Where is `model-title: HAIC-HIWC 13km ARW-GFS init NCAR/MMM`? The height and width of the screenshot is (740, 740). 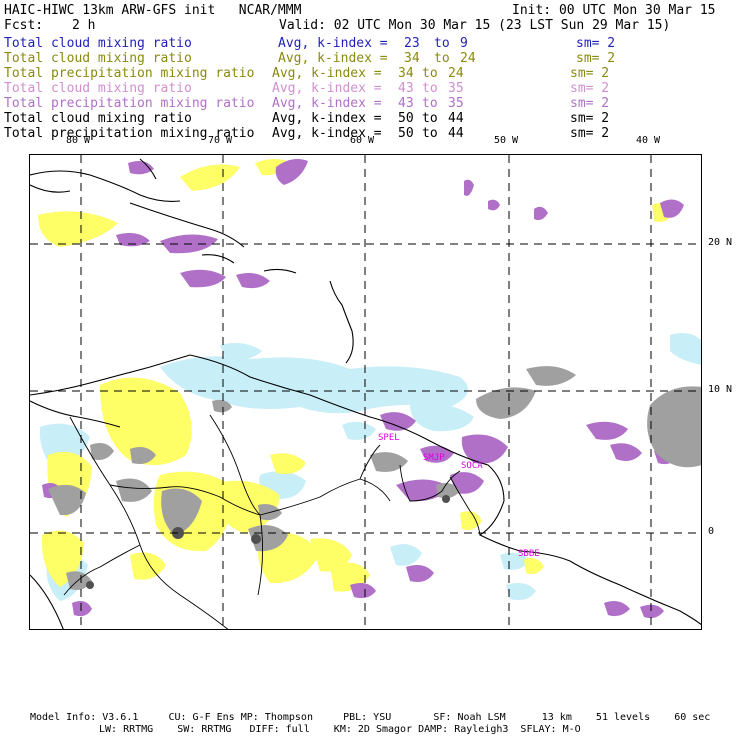 model-title: HAIC-HIWC 13km ARW-GFS init NCAR/MMM is located at coordinates (153, 10).